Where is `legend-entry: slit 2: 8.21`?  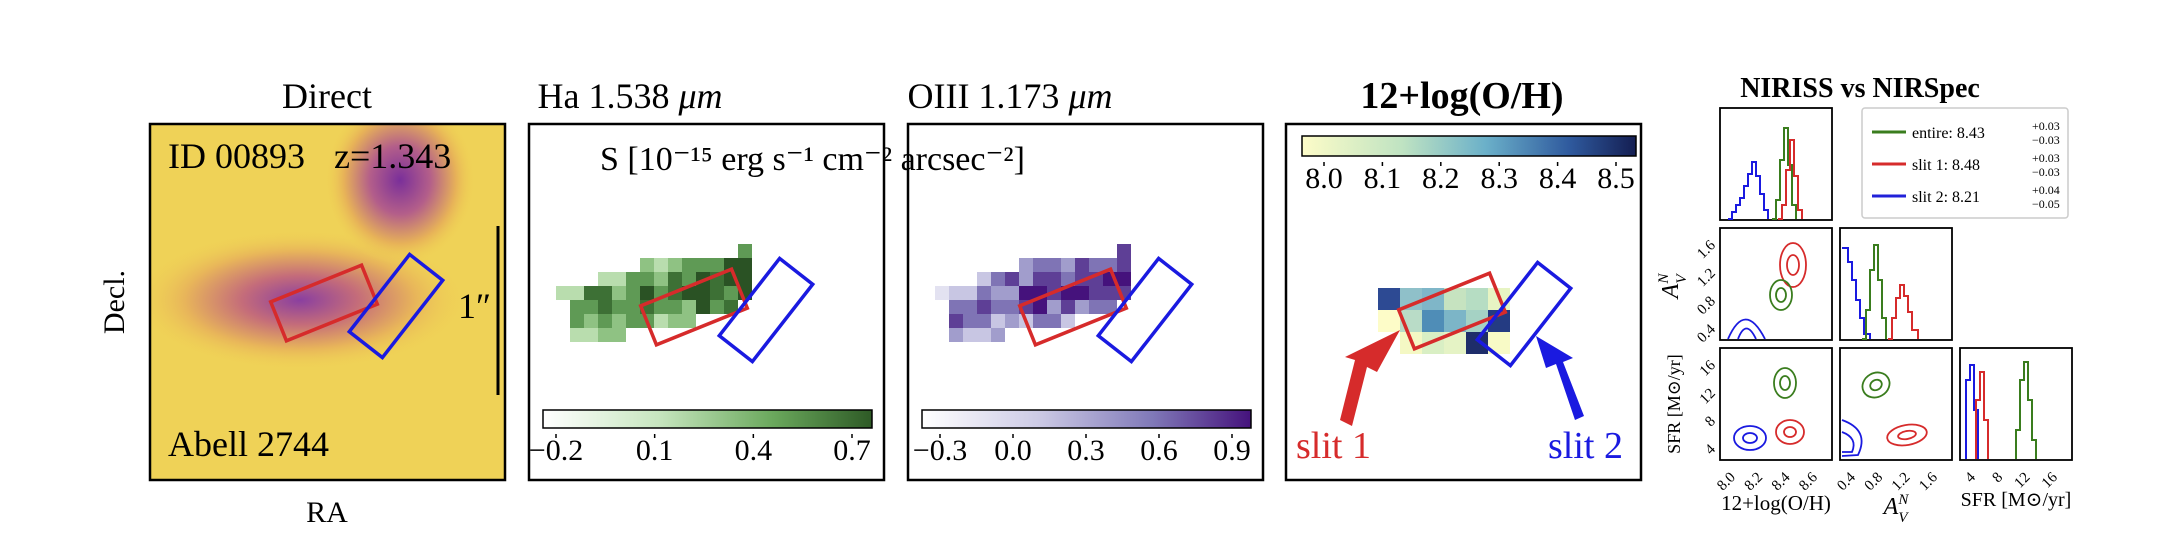
legend-entry: slit 2: 8.21 is located at coordinates (1946, 197).